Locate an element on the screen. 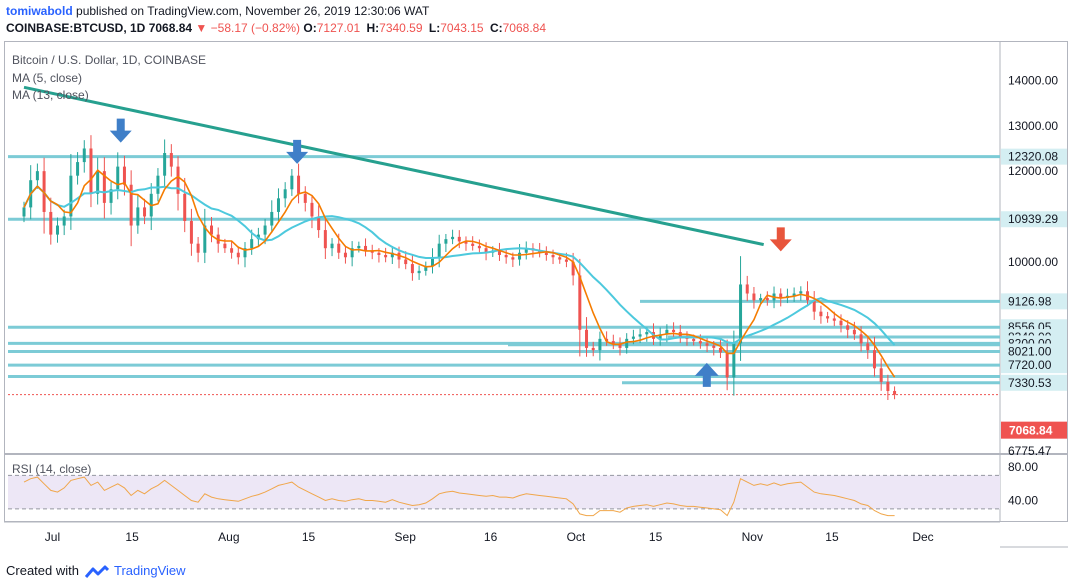  rsi-line is located at coordinates (459, 496).